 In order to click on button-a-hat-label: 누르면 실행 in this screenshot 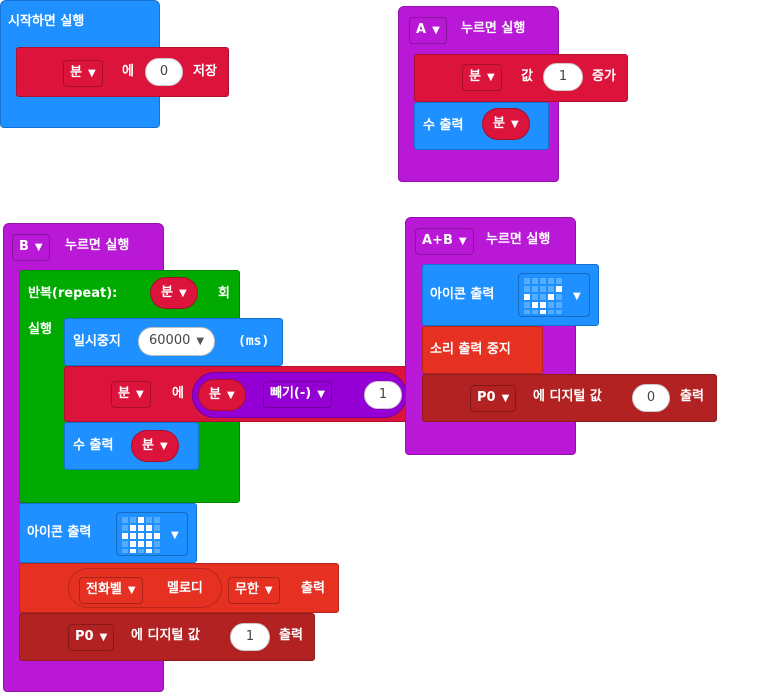, I will do `click(493, 28)`.